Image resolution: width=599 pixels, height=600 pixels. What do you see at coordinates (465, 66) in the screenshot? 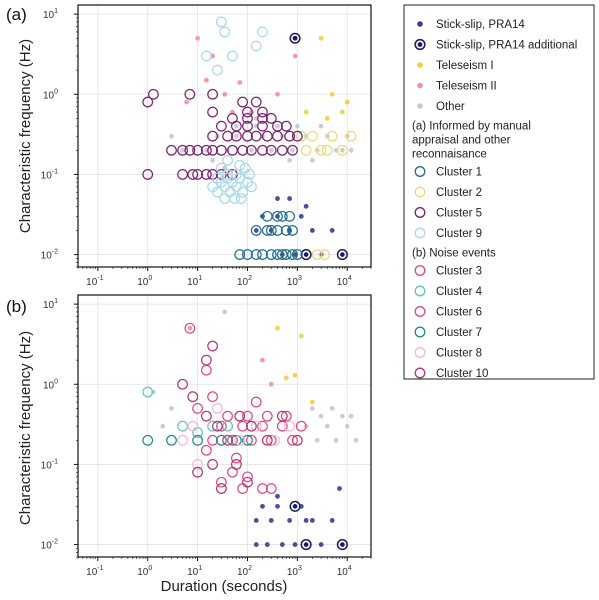
I see `legend-label: Teleseism I` at bounding box center [465, 66].